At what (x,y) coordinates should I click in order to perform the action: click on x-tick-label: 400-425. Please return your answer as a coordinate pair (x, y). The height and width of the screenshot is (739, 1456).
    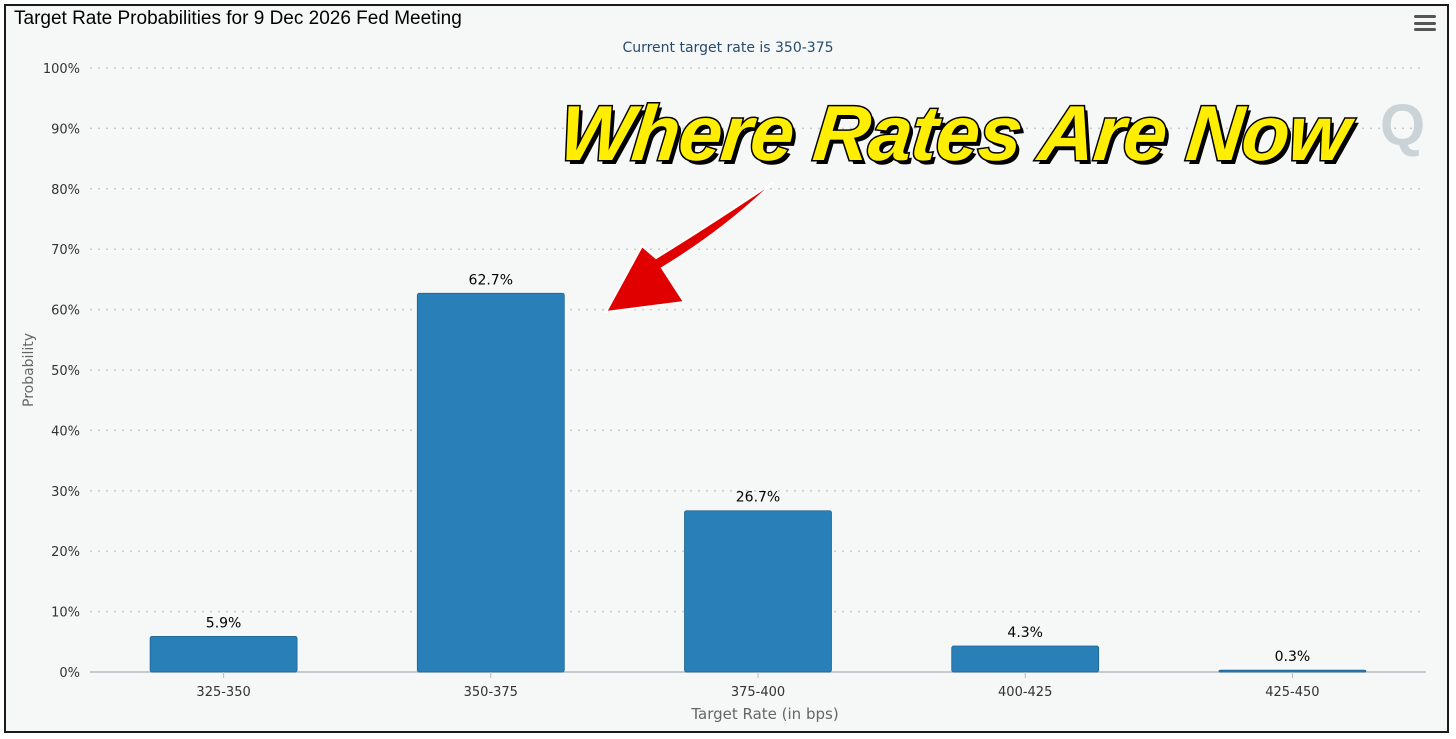
    Looking at the image, I should click on (1025, 692).